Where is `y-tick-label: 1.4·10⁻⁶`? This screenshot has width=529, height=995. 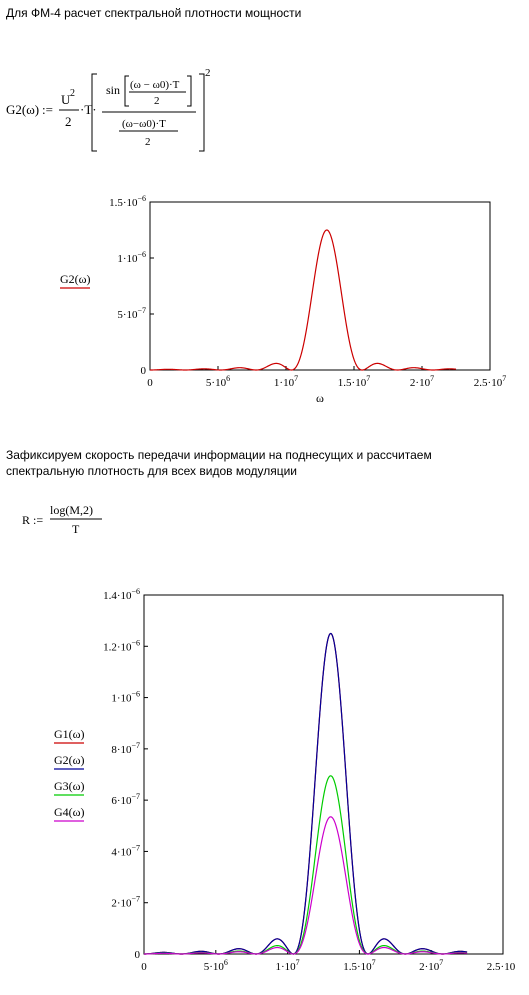
y-tick-label: 1.4·10⁻⁶ is located at coordinates (121, 594).